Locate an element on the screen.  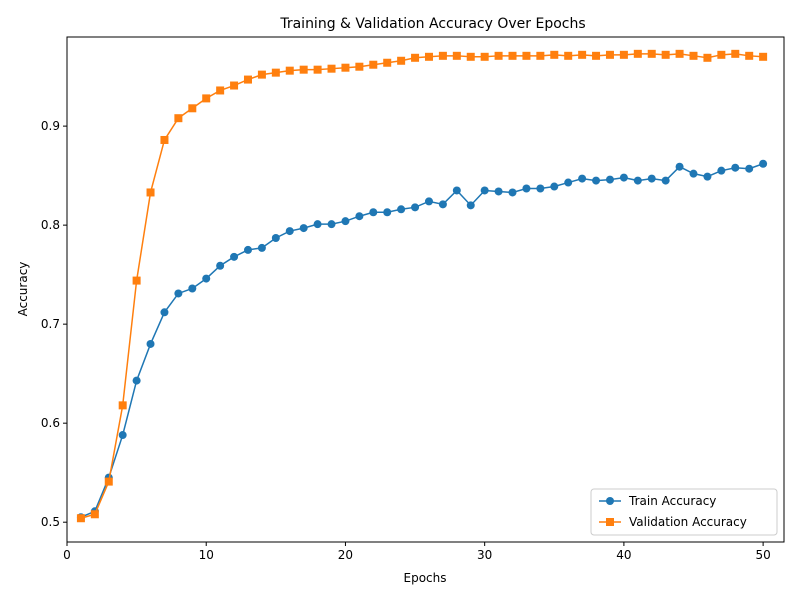
x-tick-label: 40 is located at coordinates (623, 555).